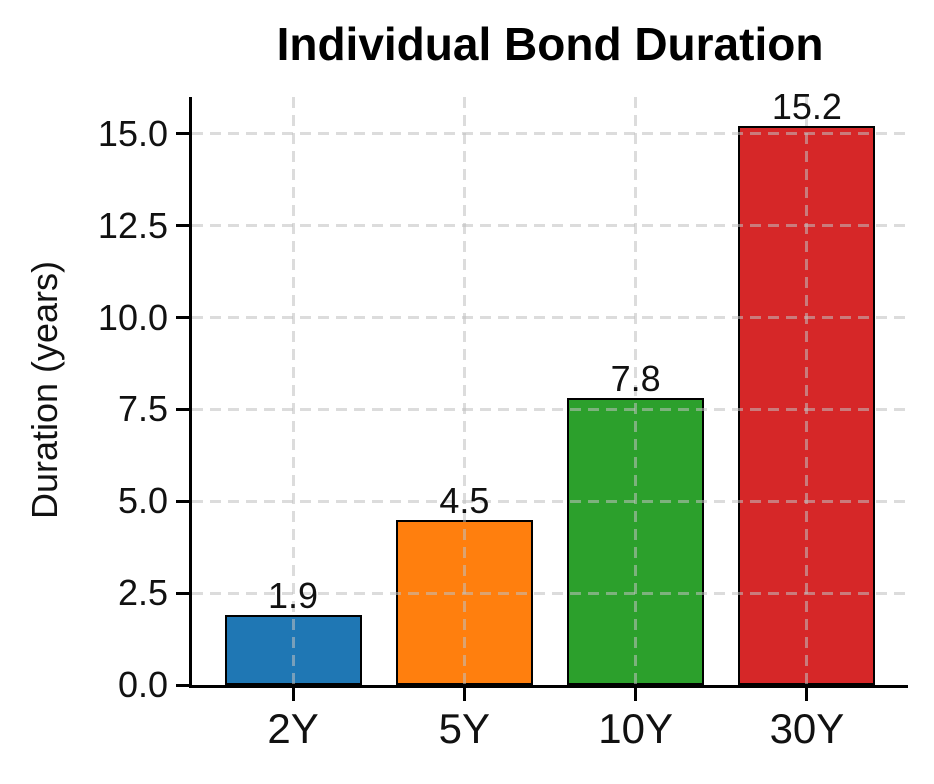 The width and height of the screenshot is (934, 784). Describe the element at coordinates (132, 317) in the screenshot. I see `y-tick-label: 10.0` at that location.